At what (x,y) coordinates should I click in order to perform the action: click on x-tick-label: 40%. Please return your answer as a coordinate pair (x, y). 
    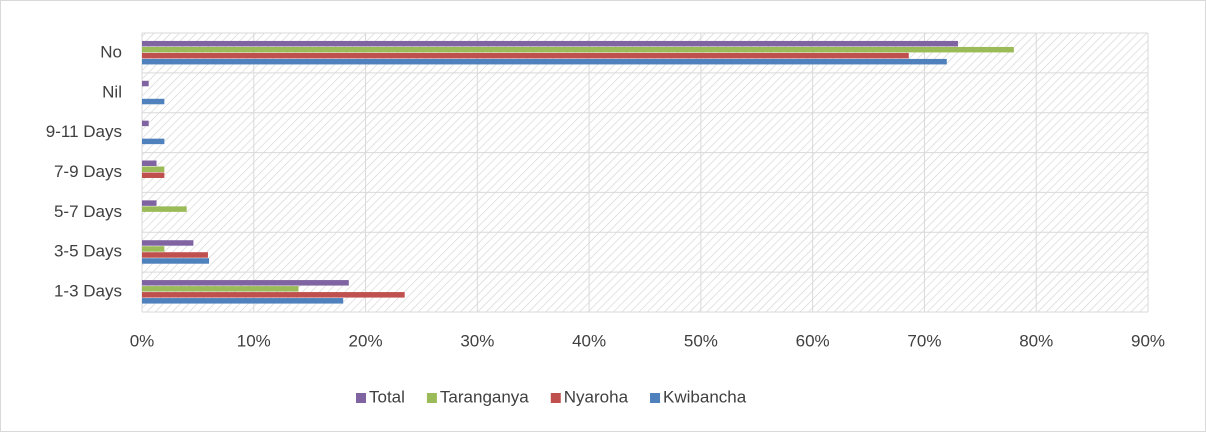
    Looking at the image, I should click on (589, 340).